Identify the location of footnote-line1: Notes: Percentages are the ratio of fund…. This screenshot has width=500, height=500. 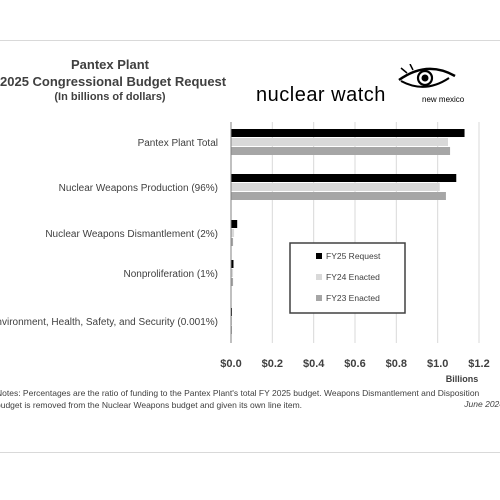
(240, 393).